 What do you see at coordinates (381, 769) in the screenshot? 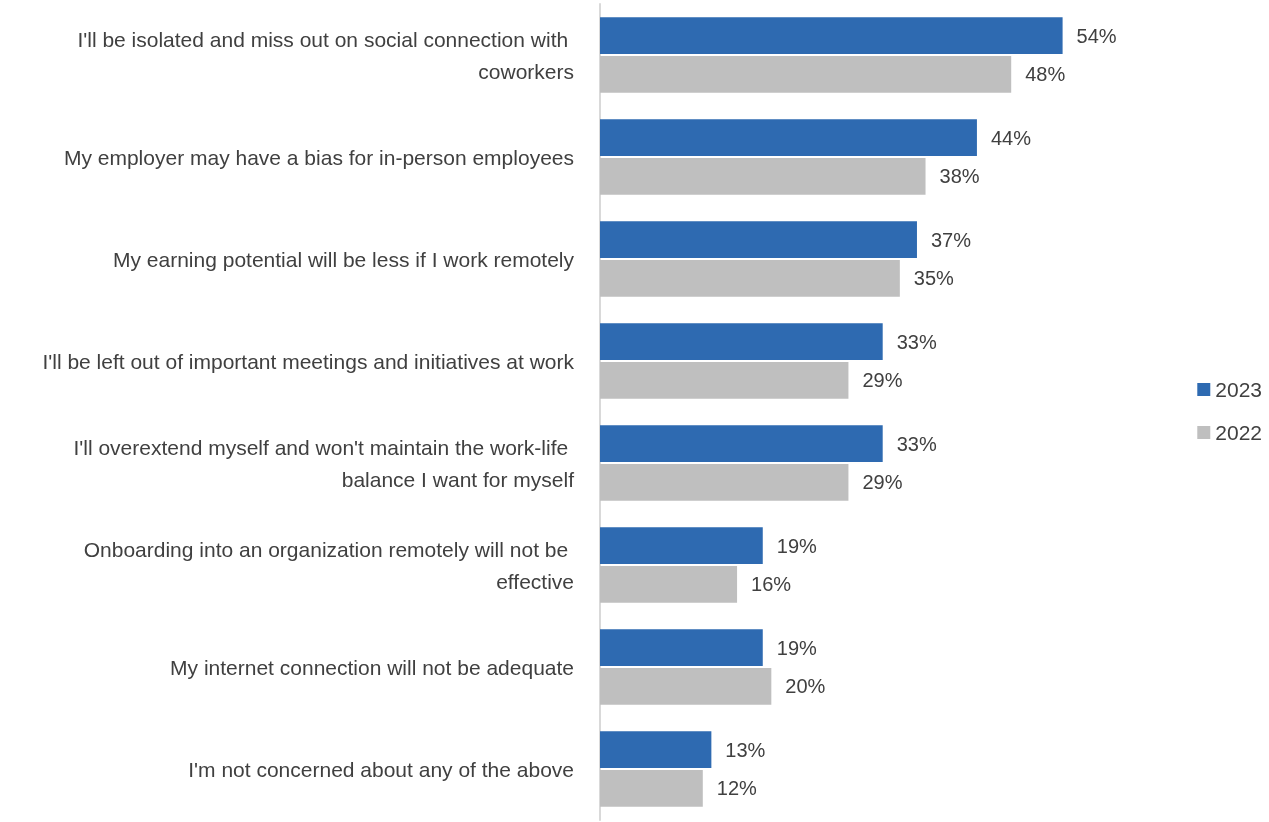
I see `y-tick-label: I'm not concerned about any of the above` at bounding box center [381, 769].